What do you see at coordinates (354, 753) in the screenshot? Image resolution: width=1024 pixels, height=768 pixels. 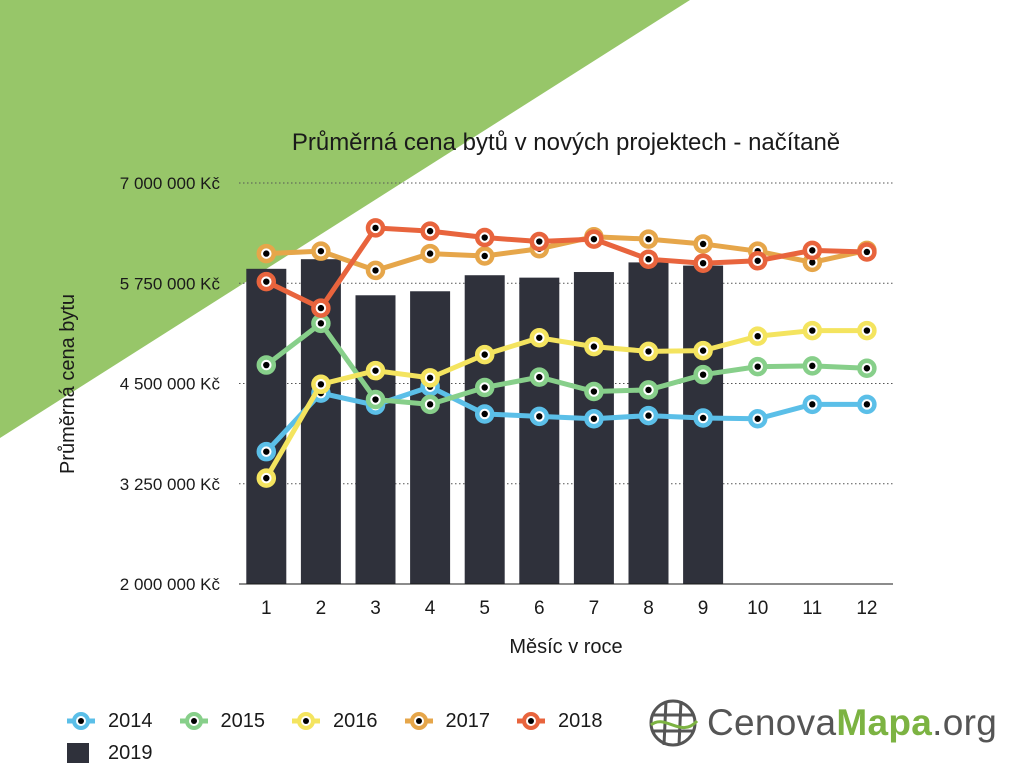 I see `legend-item-2019: 2019` at bounding box center [354, 753].